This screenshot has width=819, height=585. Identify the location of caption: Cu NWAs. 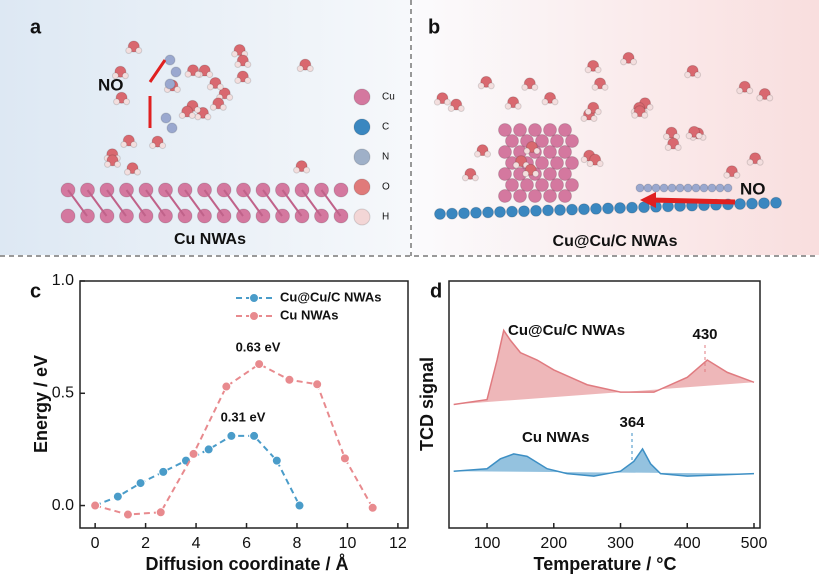
(210, 239).